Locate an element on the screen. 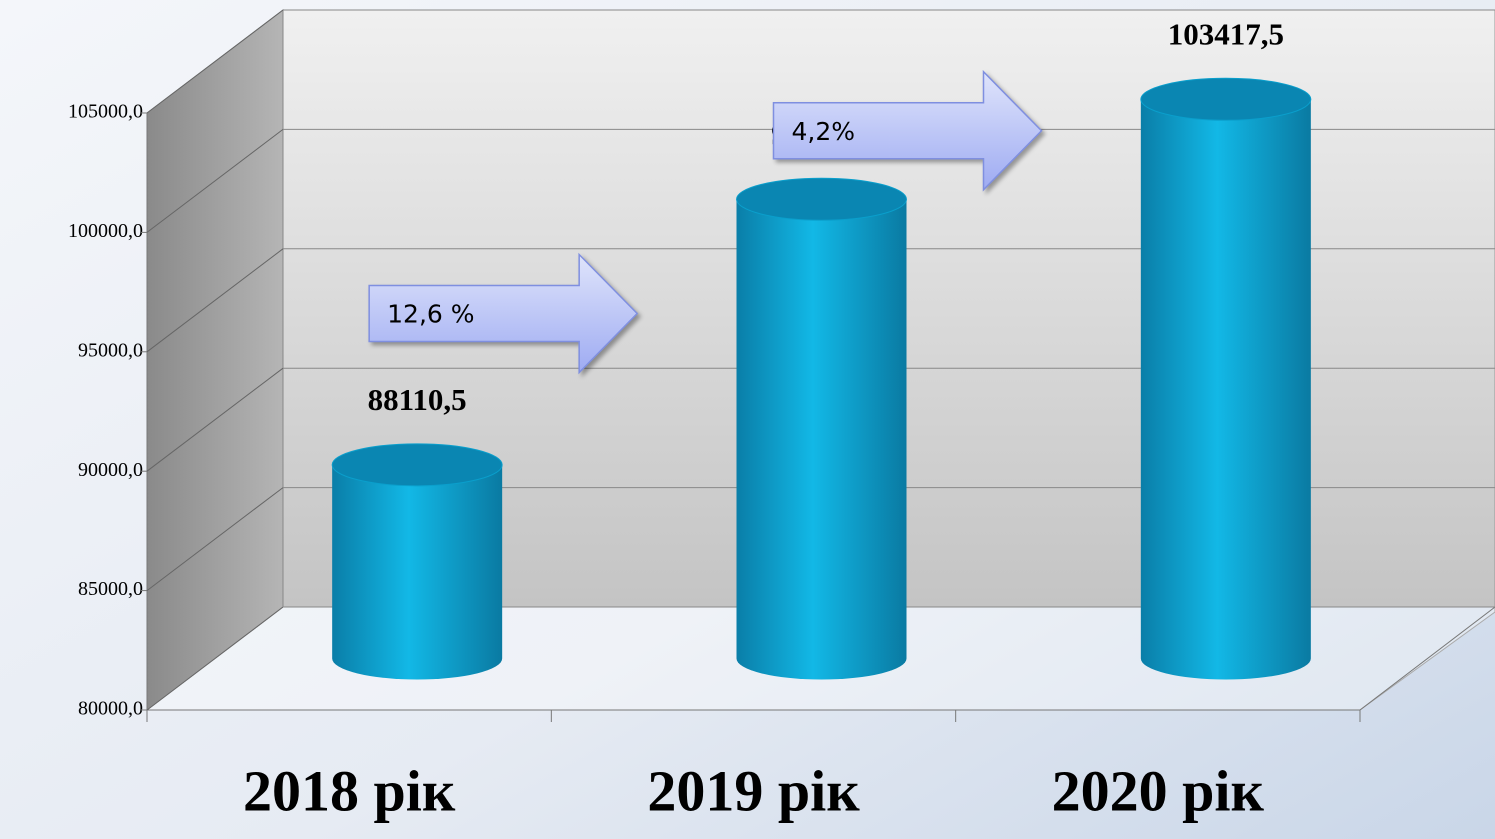 The width and height of the screenshot is (1495, 839). y-tick-label: 90000,0 is located at coordinates (110, 470).